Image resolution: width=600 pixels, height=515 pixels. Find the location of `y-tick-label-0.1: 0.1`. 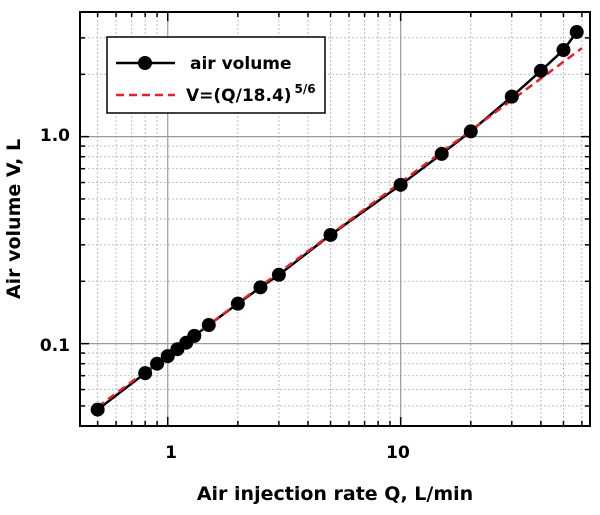

y-tick-label-0.1: 0.1 is located at coordinates (55, 346).